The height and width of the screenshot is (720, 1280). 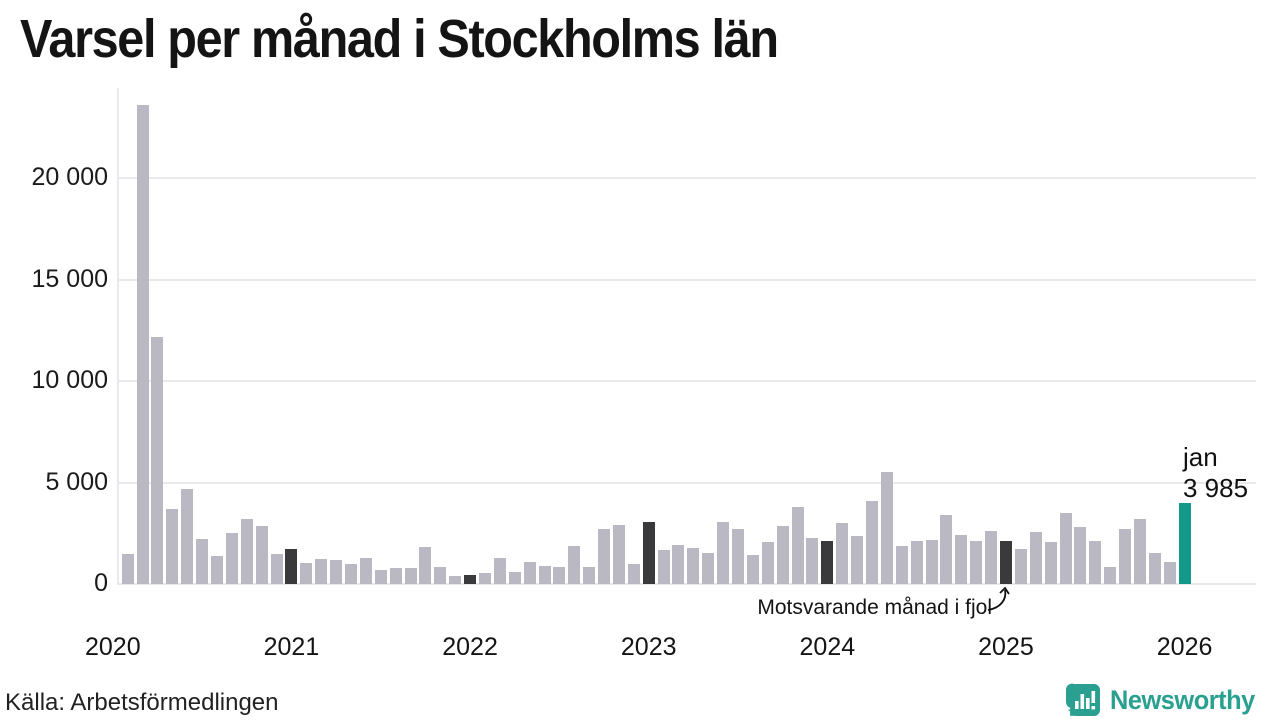 I want to click on y-axis-tick-label: 15 000, so click(x=69, y=278).